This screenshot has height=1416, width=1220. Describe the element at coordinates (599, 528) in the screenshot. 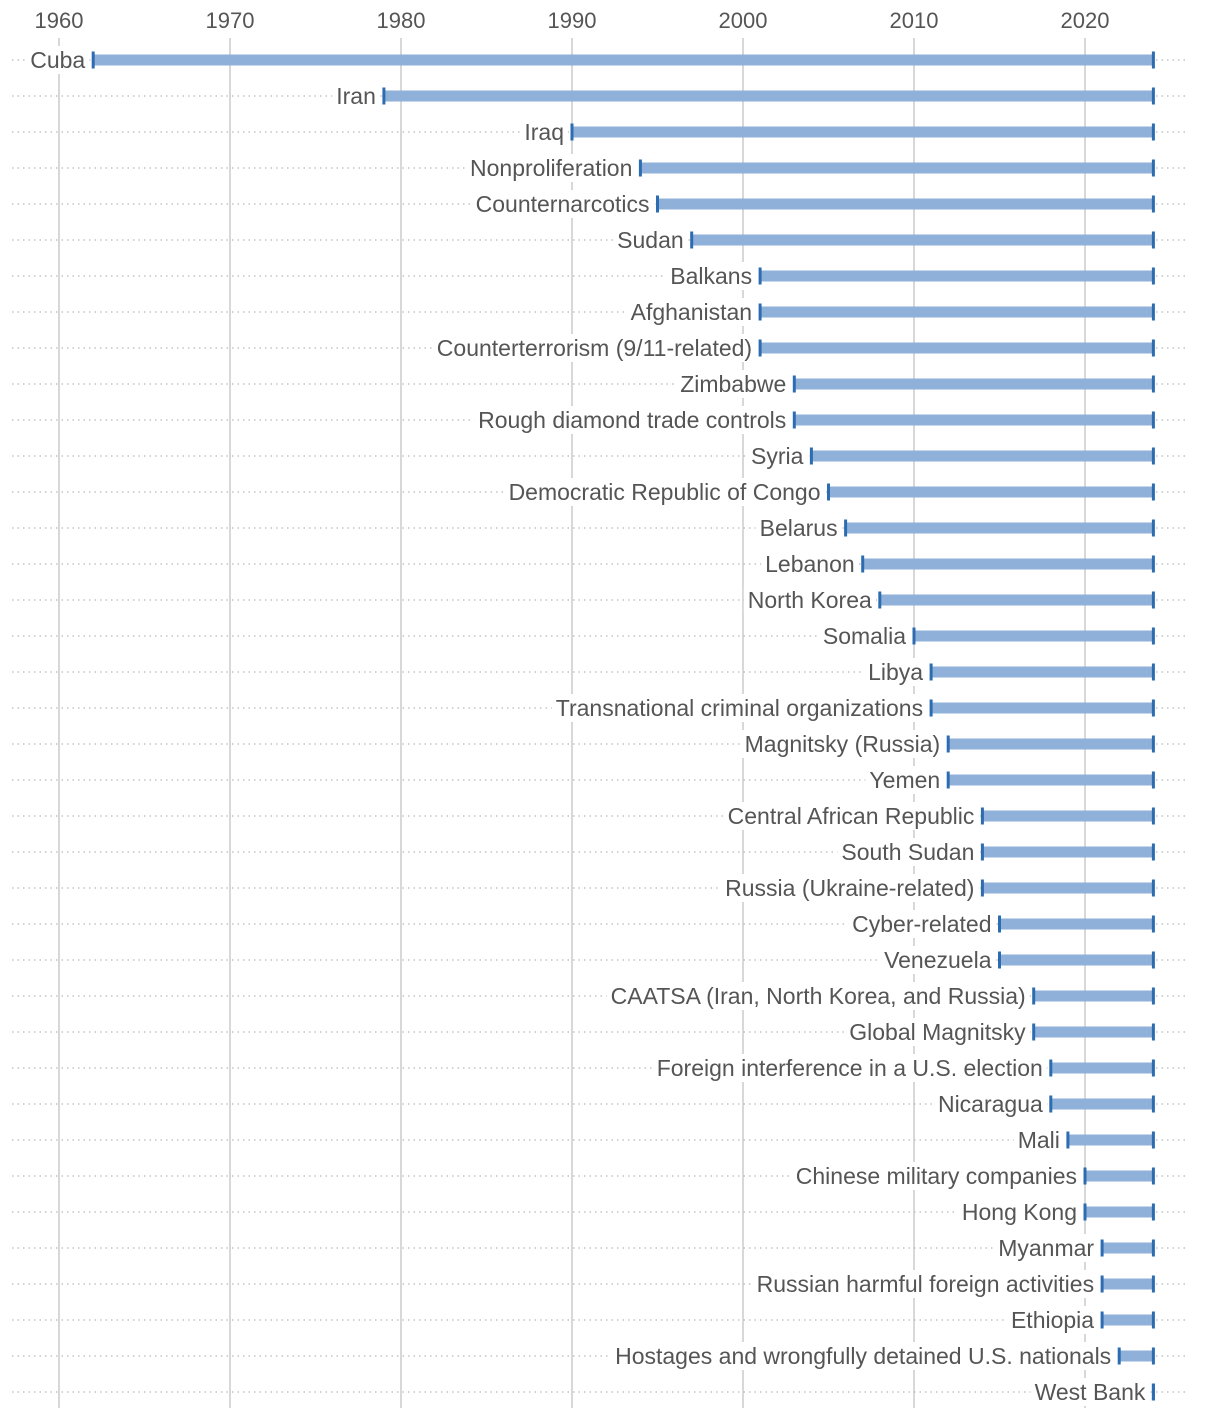

I see `row-belarus: Belarus` at that location.